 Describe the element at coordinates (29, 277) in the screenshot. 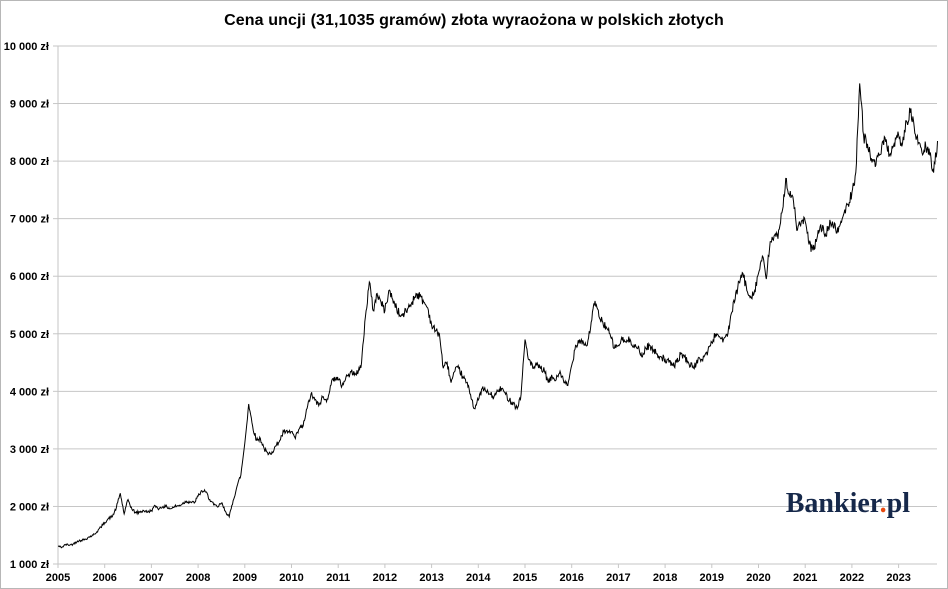

I see `y-tick-label: 6 000 zł` at that location.